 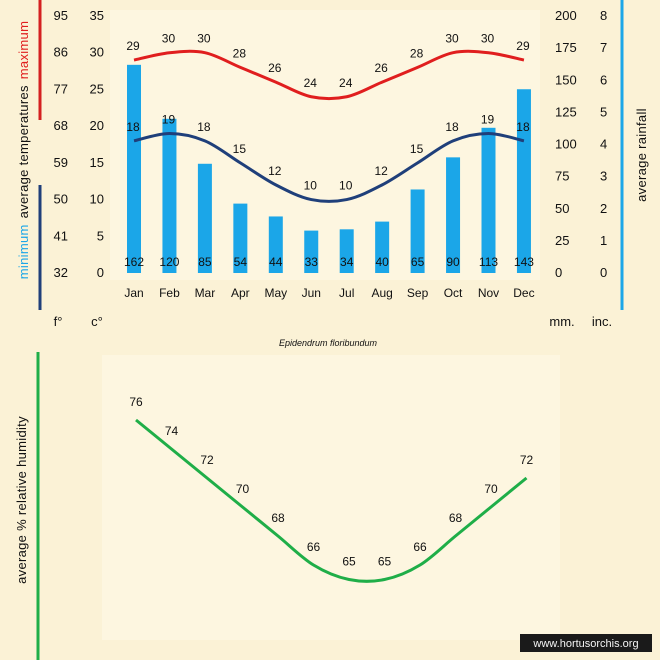 I want to click on rainfall-mm-axis: 200 175 150 125 100 75 50 25 0, so click(x=566, y=144).